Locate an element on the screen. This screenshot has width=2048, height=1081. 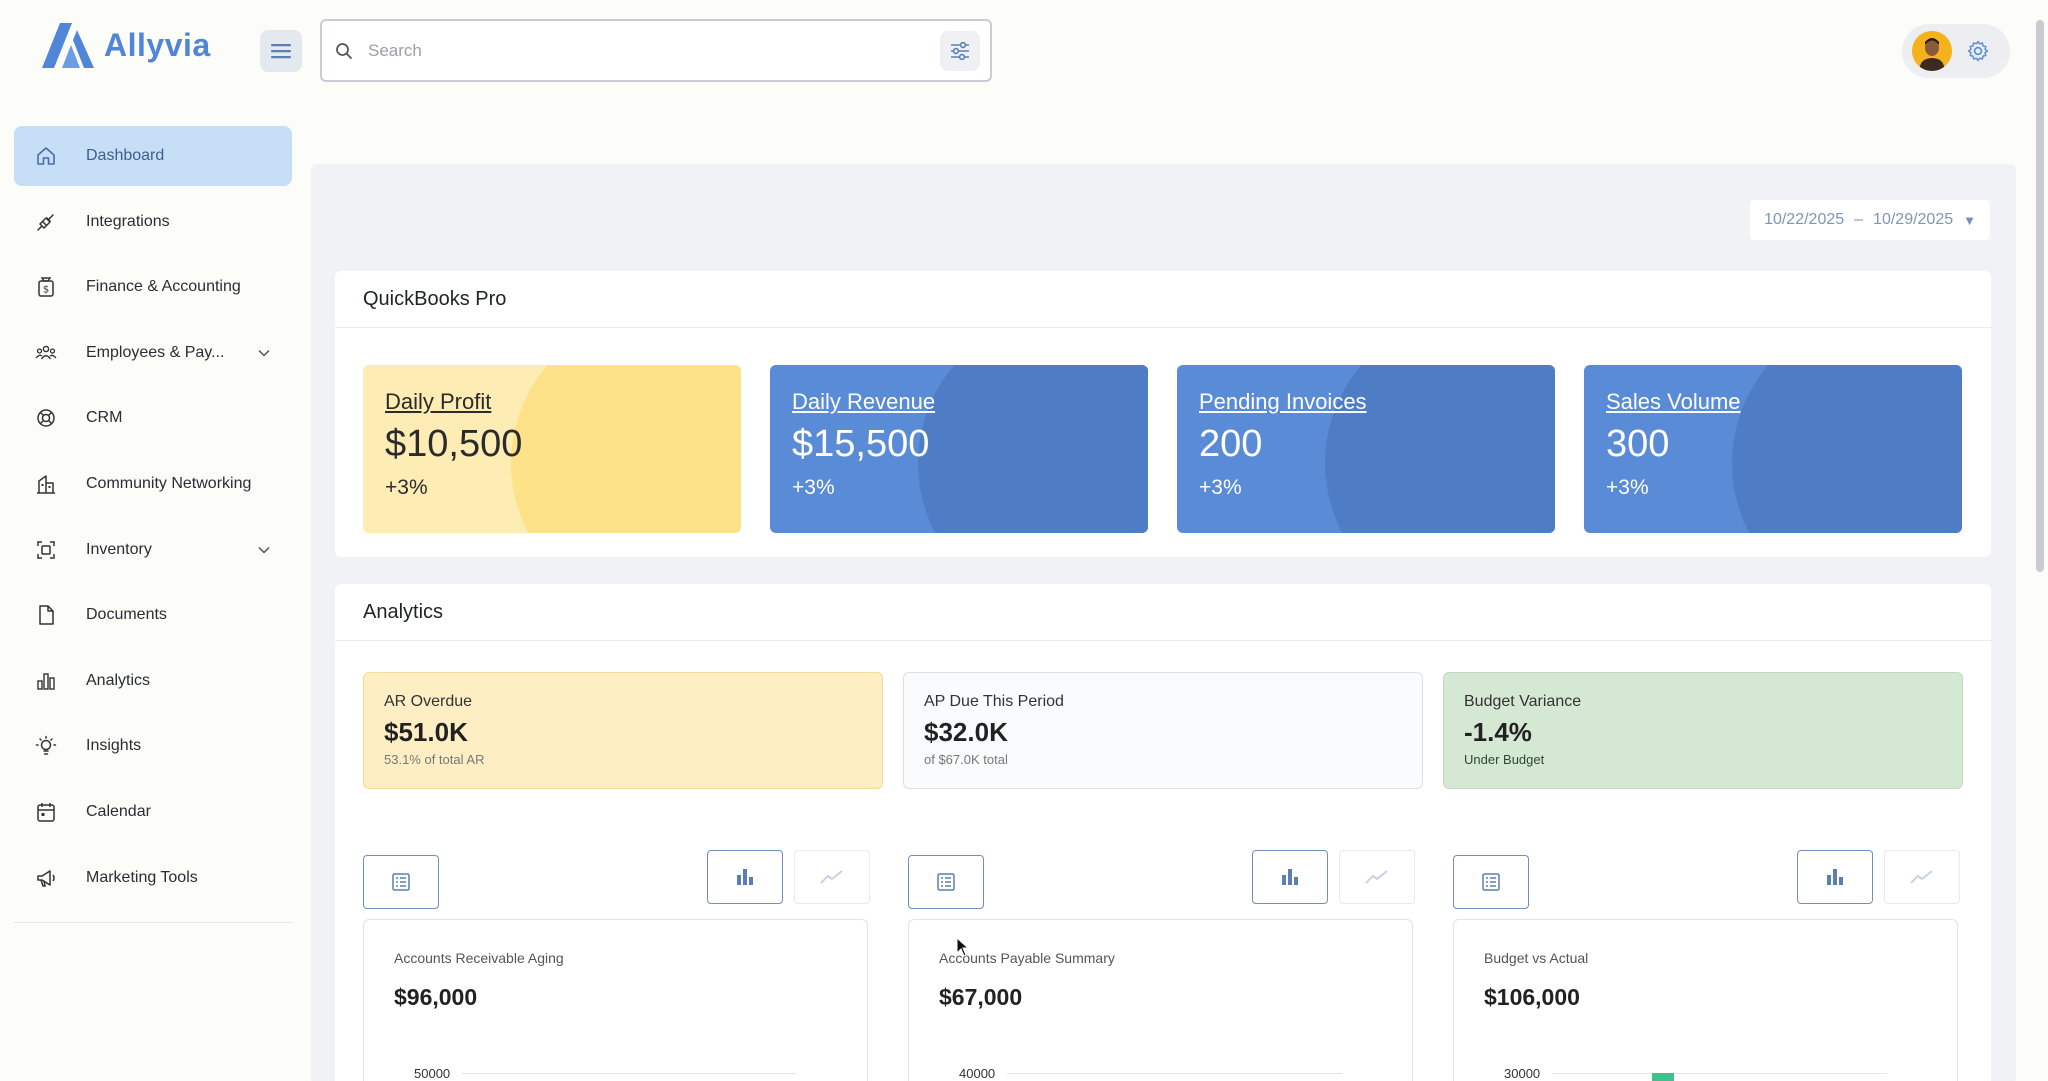
brand-logo: Allyvia is located at coordinates (125, 45).